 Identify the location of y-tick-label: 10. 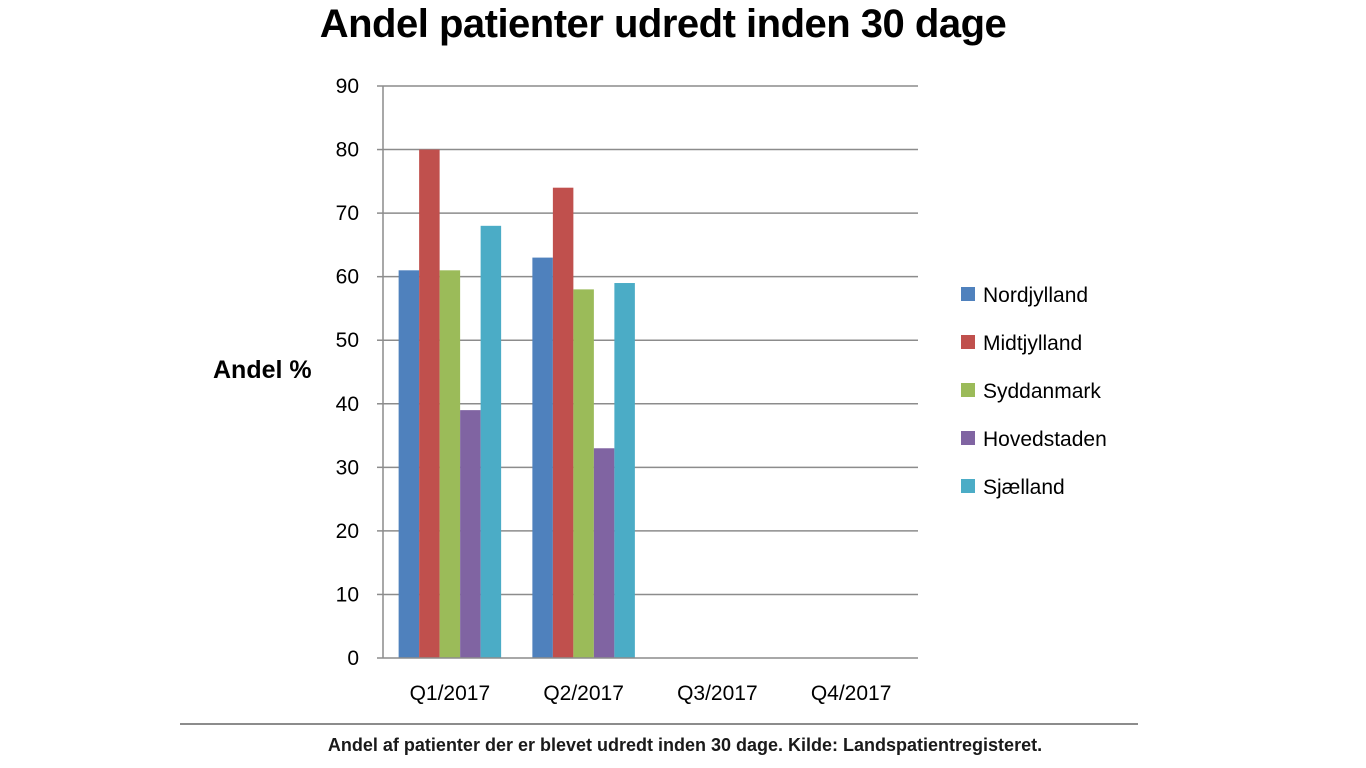
(347, 594).